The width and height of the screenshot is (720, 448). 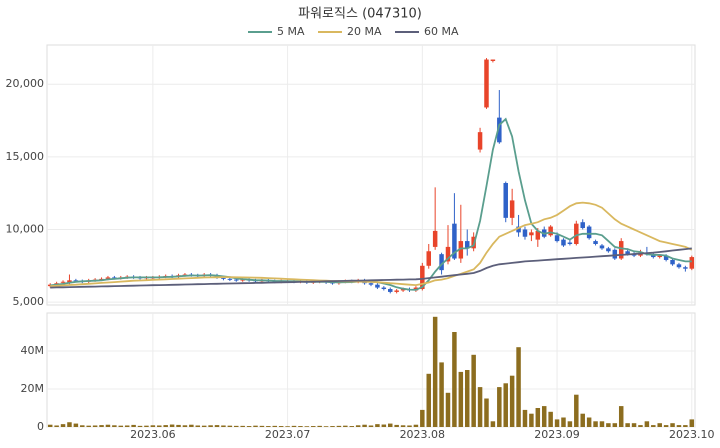 What do you see at coordinates (33, 388) in the screenshot?
I see `y-tick-label: 20M` at bounding box center [33, 388].